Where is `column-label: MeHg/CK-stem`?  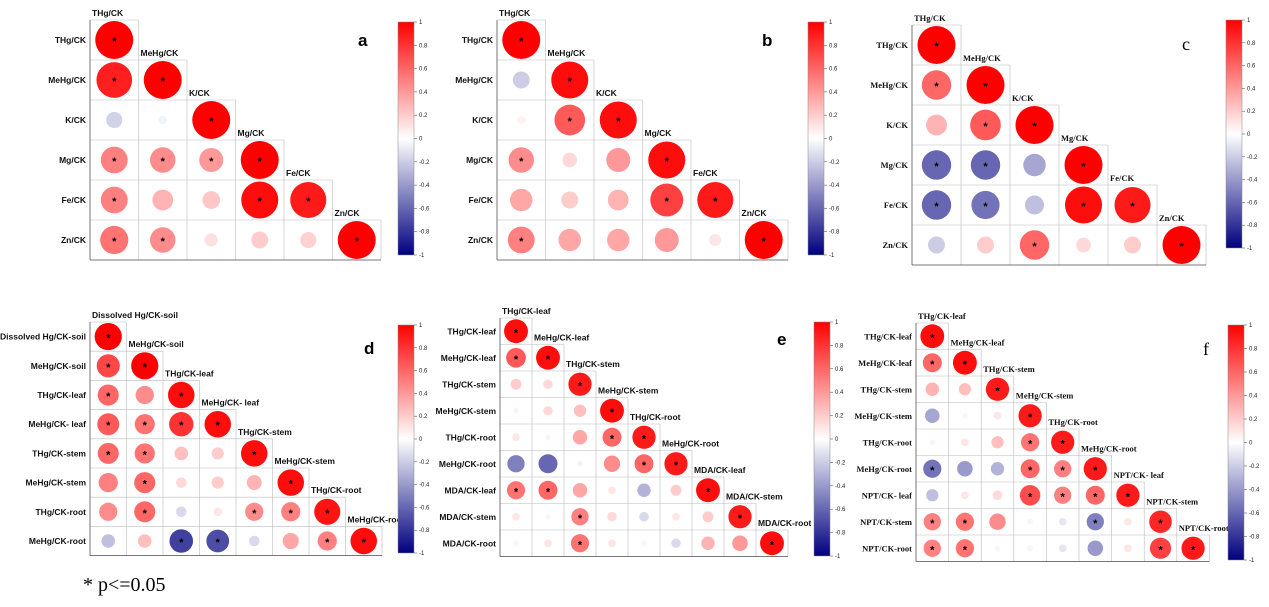
column-label: MeHg/CK-stem is located at coordinates (305, 461).